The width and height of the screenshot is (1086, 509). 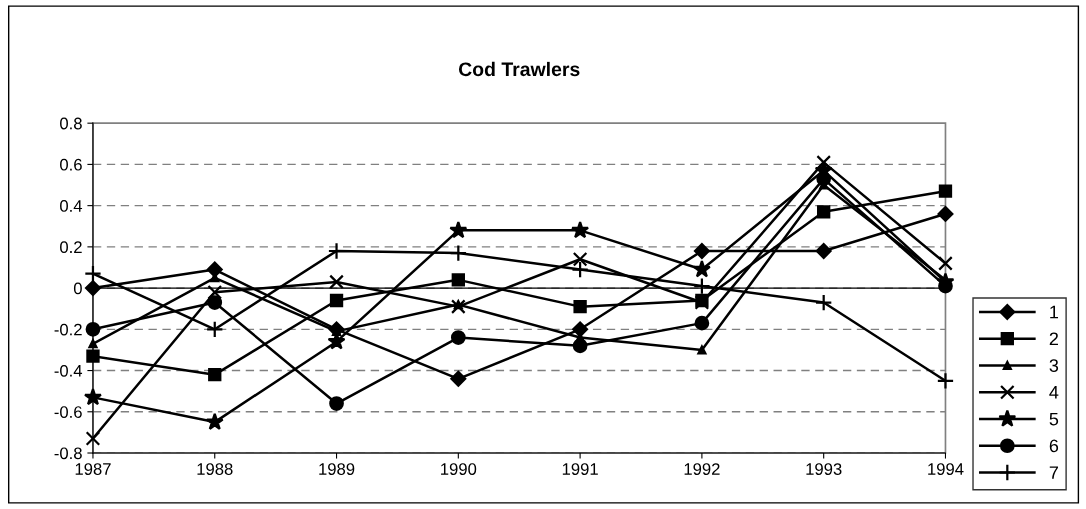 What do you see at coordinates (1054, 419) in the screenshot?
I see `legend-label: 5` at bounding box center [1054, 419].